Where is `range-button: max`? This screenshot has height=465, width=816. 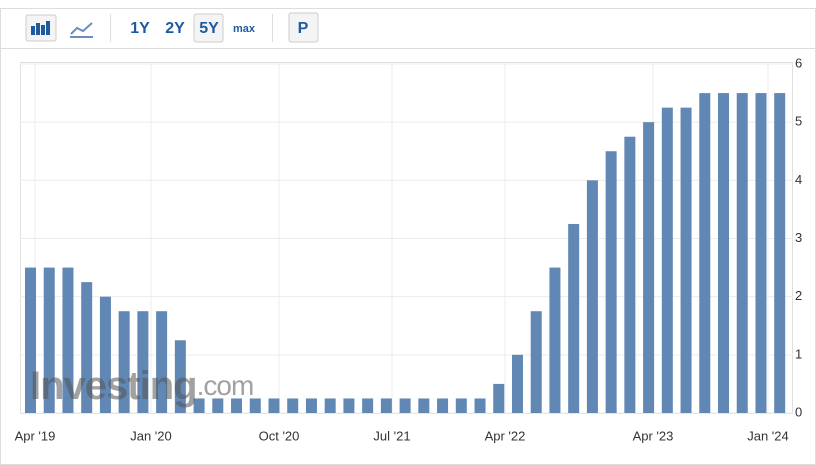 range-button: max is located at coordinates (244, 29).